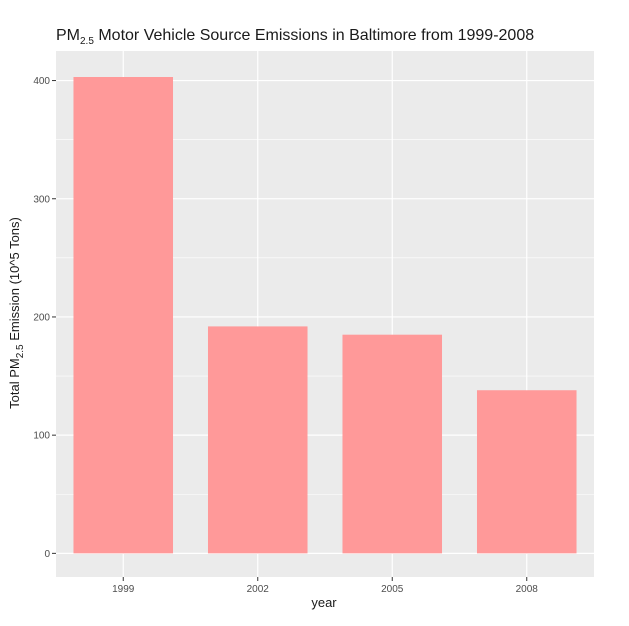 This screenshot has height=626, width=629. What do you see at coordinates (392, 589) in the screenshot?
I see `x-tick-label: 2005` at bounding box center [392, 589].